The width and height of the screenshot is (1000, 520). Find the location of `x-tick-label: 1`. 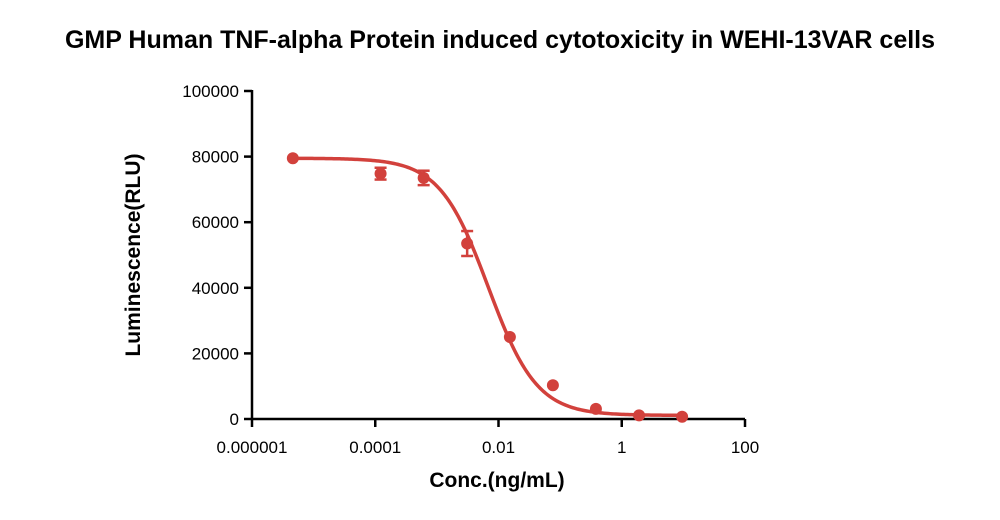

x-tick-label: 1 is located at coordinates (621, 447).